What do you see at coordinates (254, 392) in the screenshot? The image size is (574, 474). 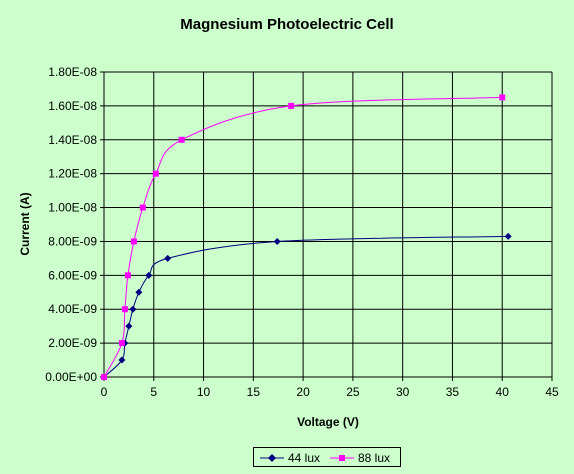 I see `x-tick-label: 15` at bounding box center [254, 392].